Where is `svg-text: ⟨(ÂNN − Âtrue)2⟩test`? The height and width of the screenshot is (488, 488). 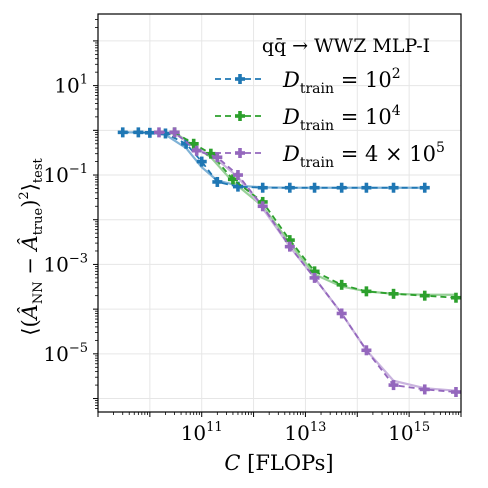
svg-text: ⟨(ÂNN − Âtrue)2⟩test is located at coordinates (31, 247).